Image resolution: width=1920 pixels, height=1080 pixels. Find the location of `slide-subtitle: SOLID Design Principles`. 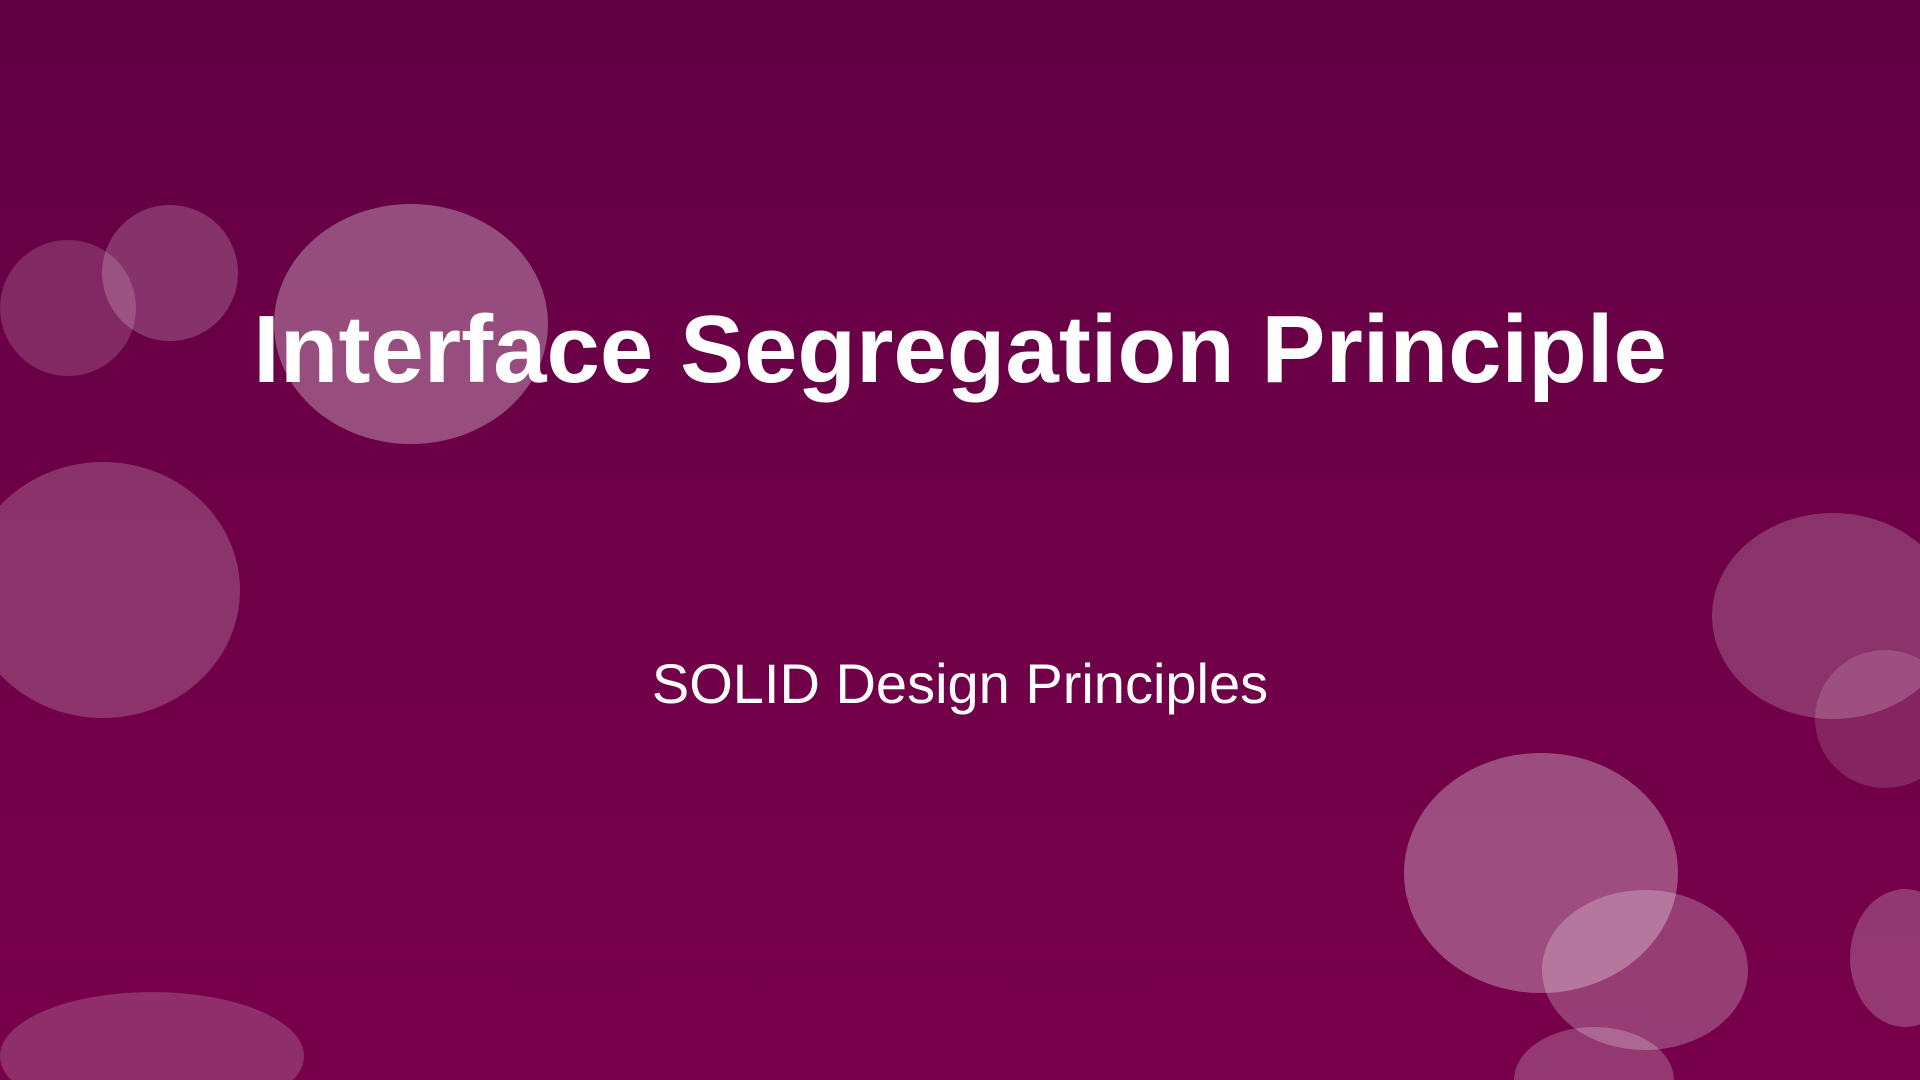

slide-subtitle: SOLID Design Principles is located at coordinates (960, 683).